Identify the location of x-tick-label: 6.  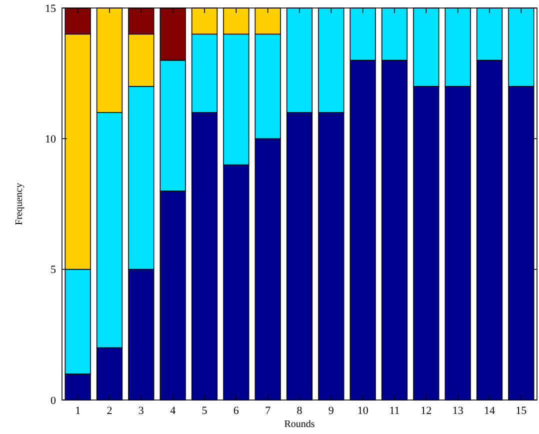
(236, 411).